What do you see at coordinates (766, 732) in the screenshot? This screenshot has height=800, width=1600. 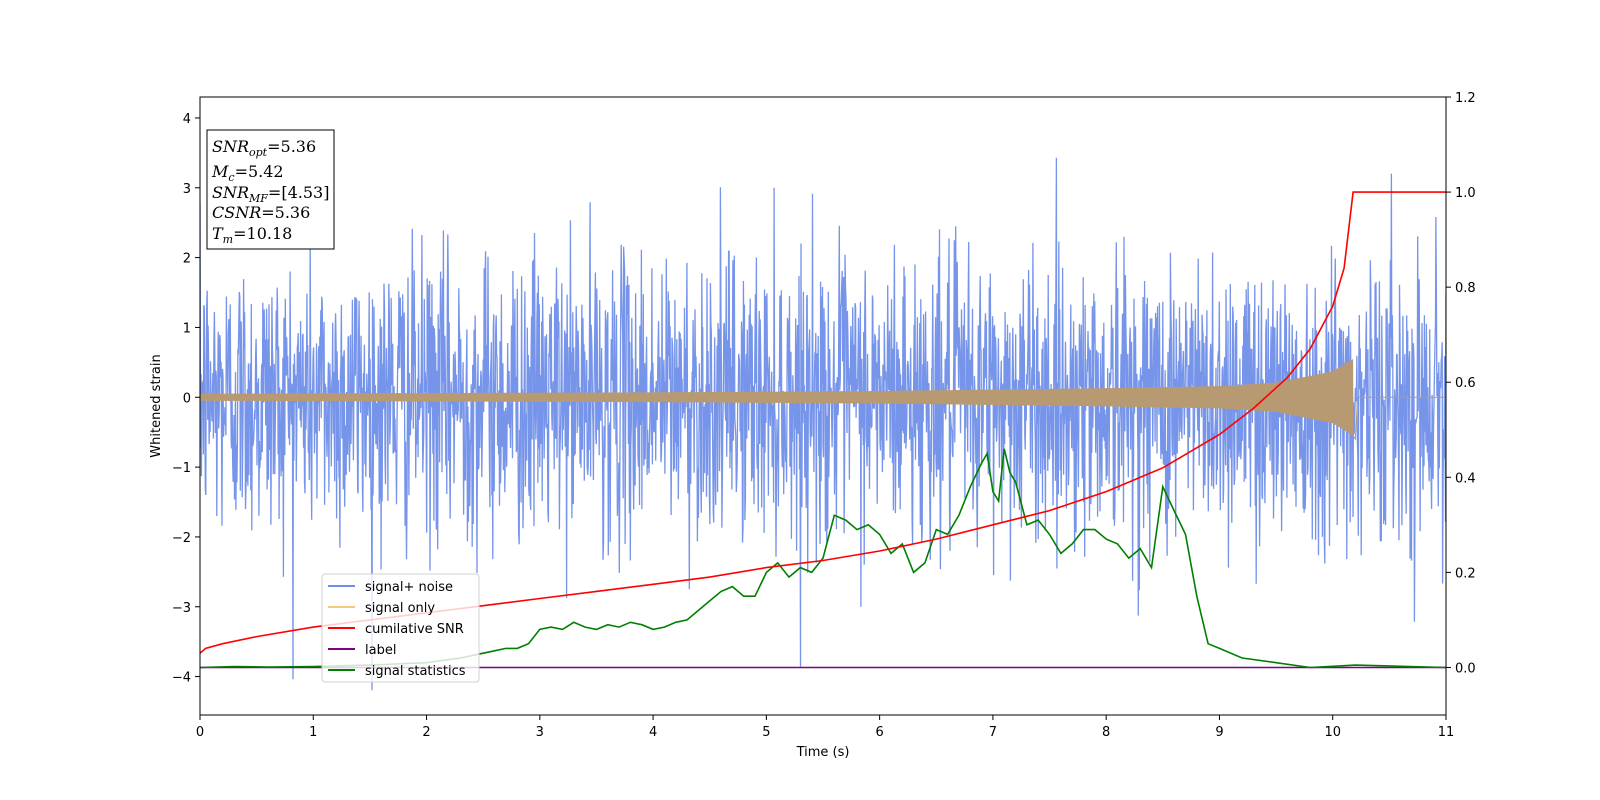 I see `x-tick-label: 5` at bounding box center [766, 732].